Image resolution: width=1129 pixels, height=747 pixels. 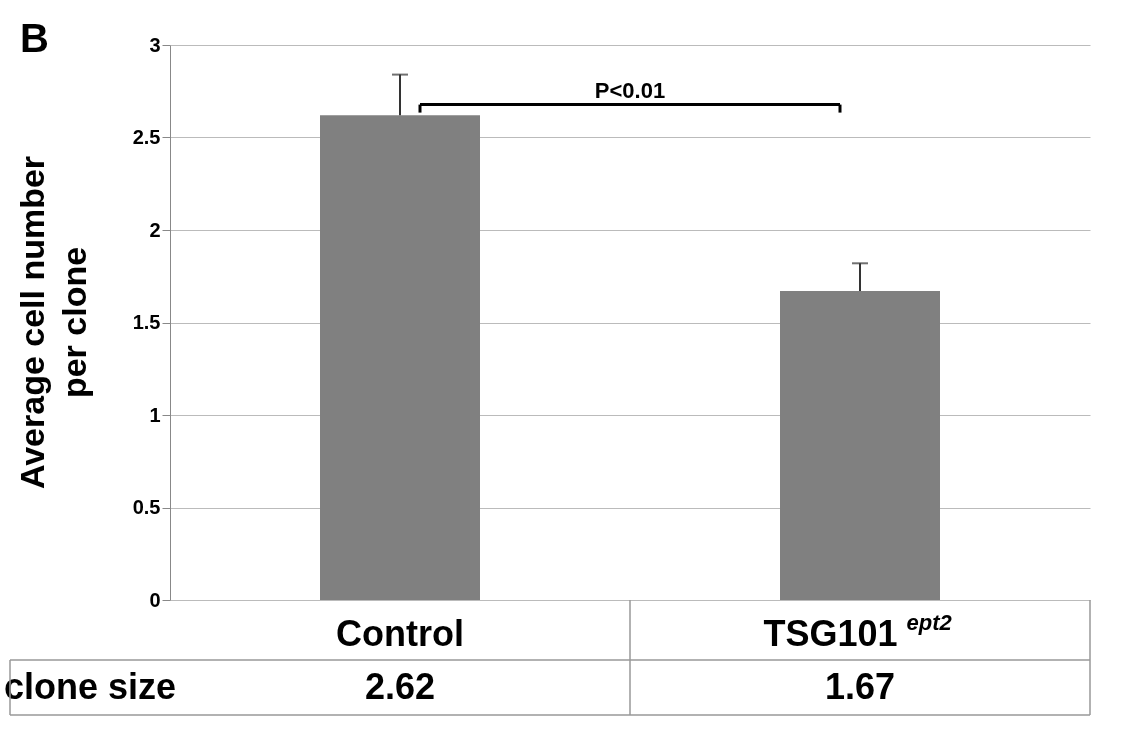 What do you see at coordinates (53, 322) in the screenshot?
I see `y-axis-title: Average cell number per clone` at bounding box center [53, 322].